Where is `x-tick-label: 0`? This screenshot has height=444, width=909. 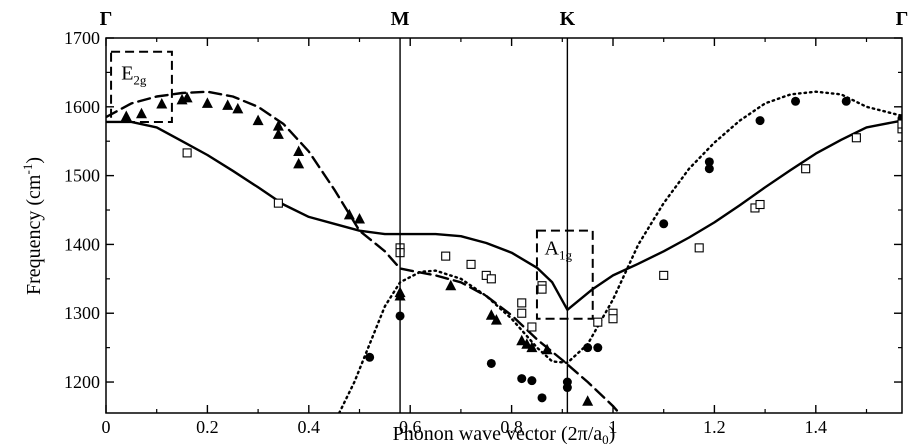
x-tick-label: 0 is located at coordinates (106, 427).